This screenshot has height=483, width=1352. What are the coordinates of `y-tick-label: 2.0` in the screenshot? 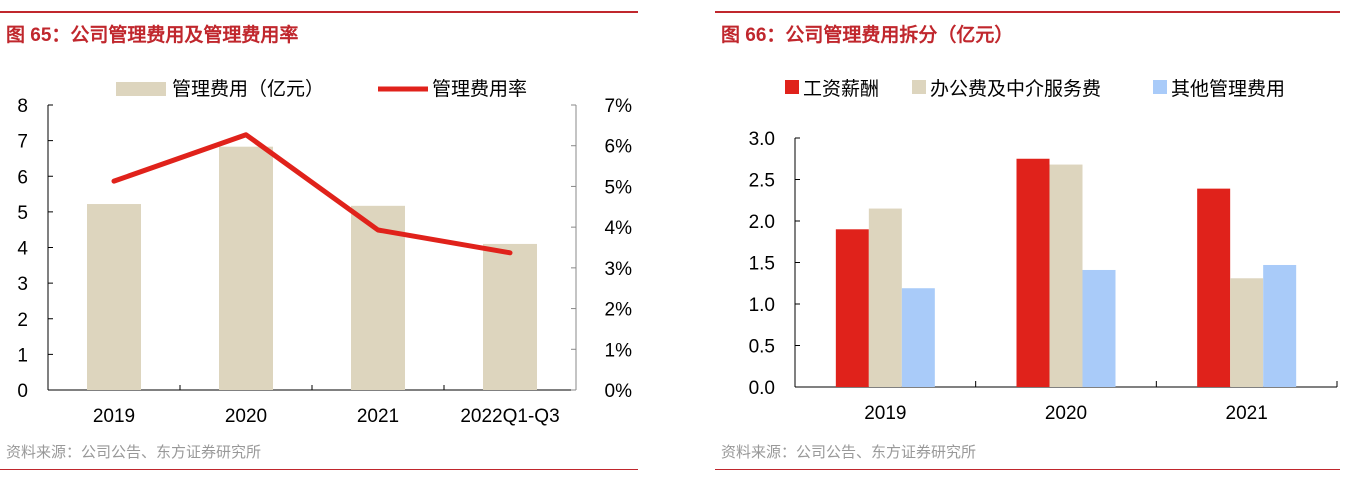 It's located at (762, 222).